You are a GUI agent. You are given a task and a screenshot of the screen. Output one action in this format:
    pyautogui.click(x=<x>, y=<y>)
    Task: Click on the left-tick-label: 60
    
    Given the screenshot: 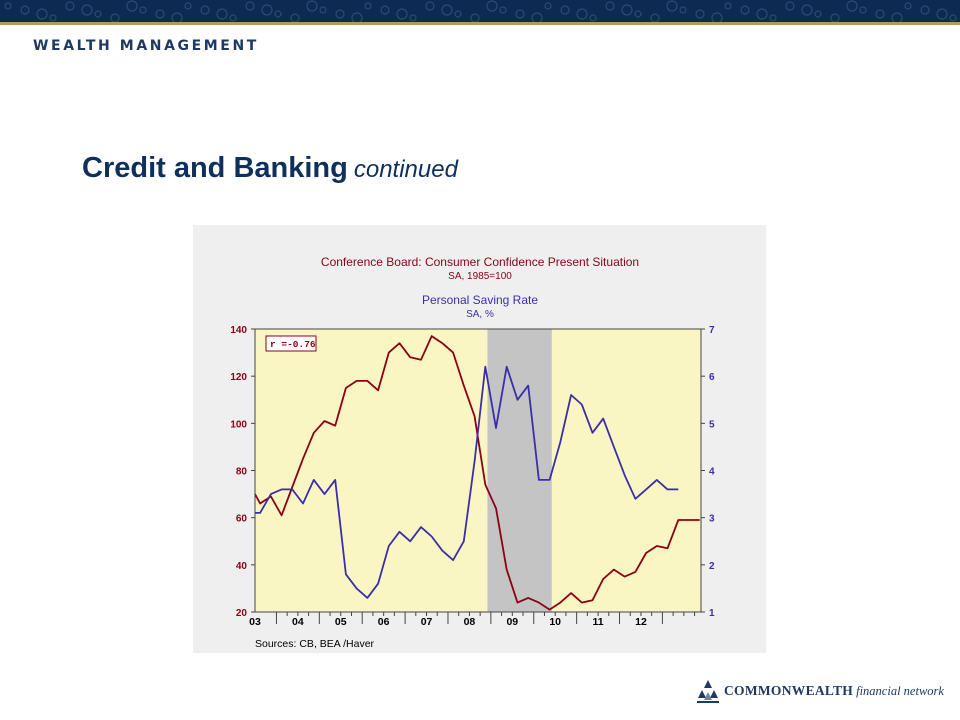 What is the action you would take?
    pyautogui.click(x=242, y=519)
    